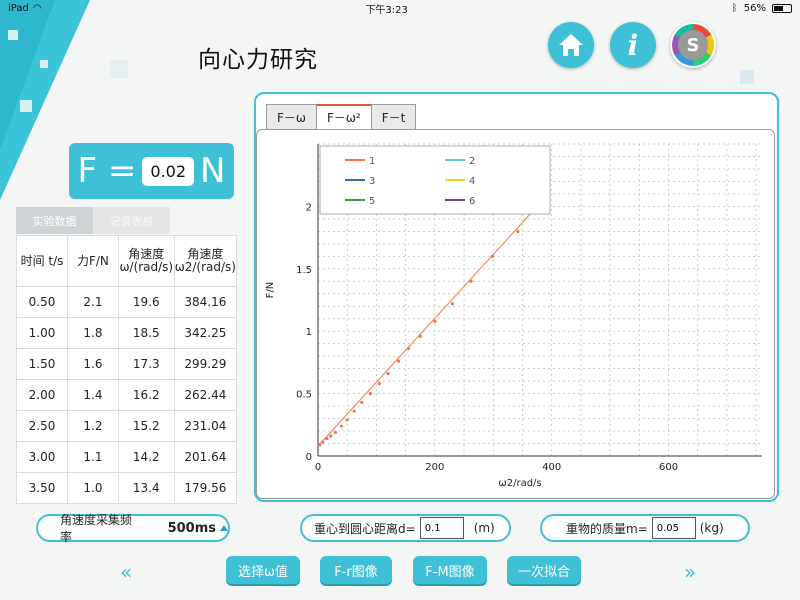 This screenshot has width=800, height=600. Describe the element at coordinates (42, 333) in the screenshot. I see `table-cell: 1.00` at that location.